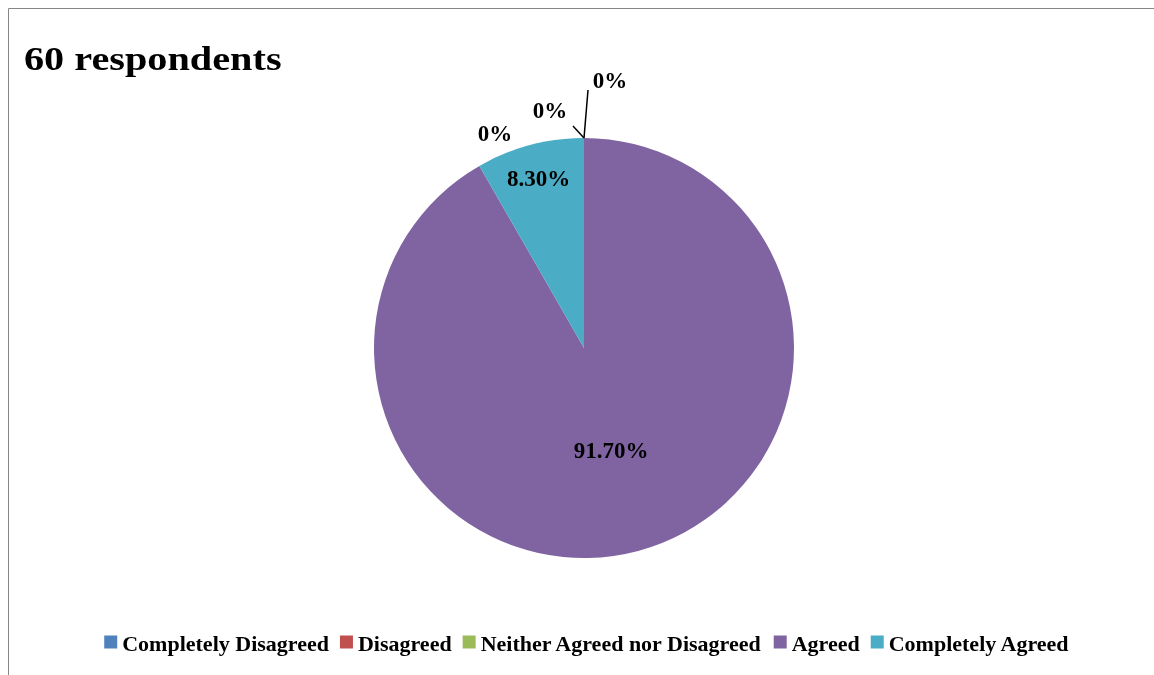 Image resolution: width=1154 pixels, height=675 pixels. What do you see at coordinates (620, 643) in the screenshot?
I see `legend-label: Neither Agreed nor Disagreed` at bounding box center [620, 643].